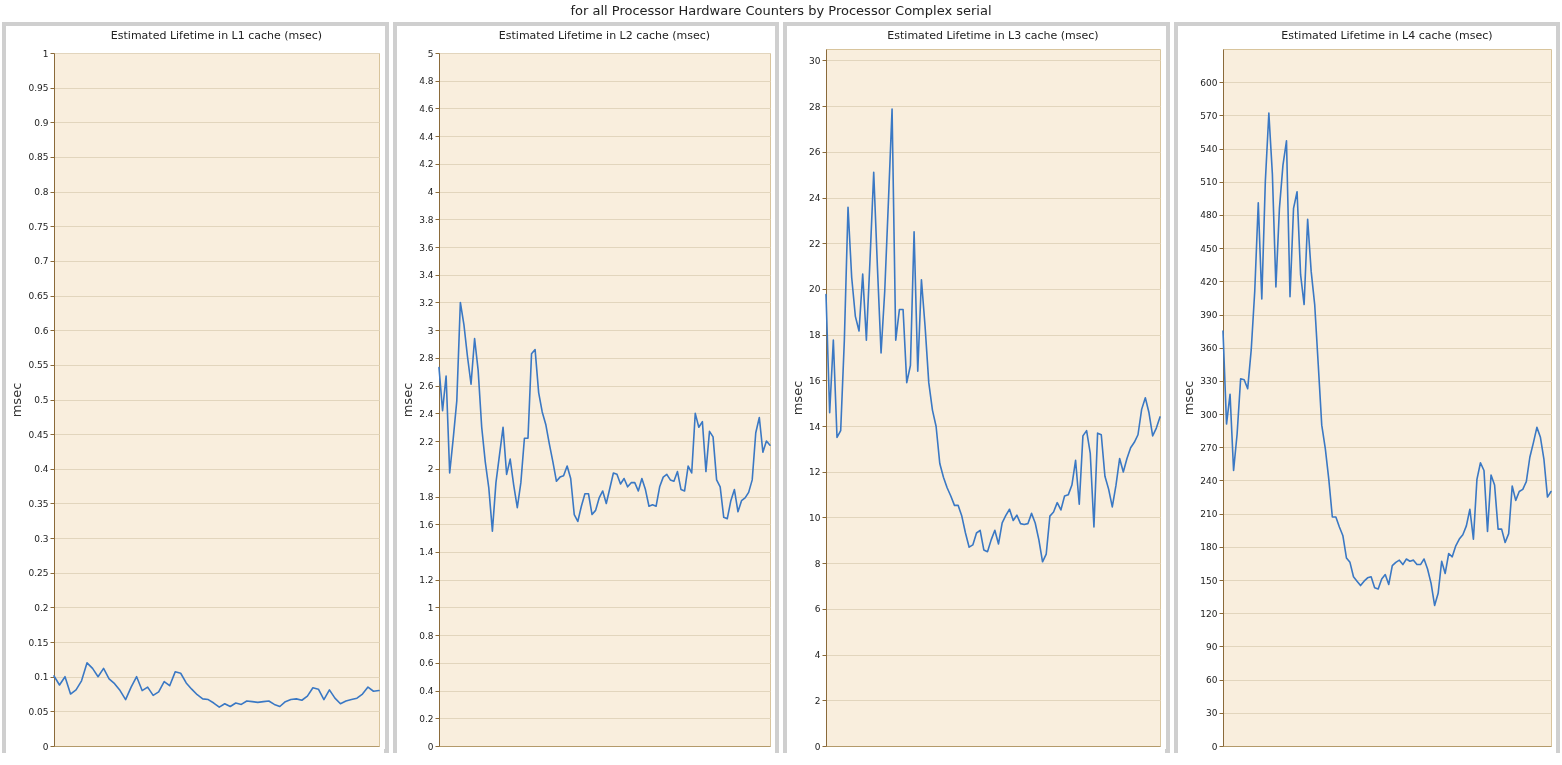 The height and width of the screenshot is (765, 1562). I want to click on y-tick-label: 3.6, so click(426, 247).